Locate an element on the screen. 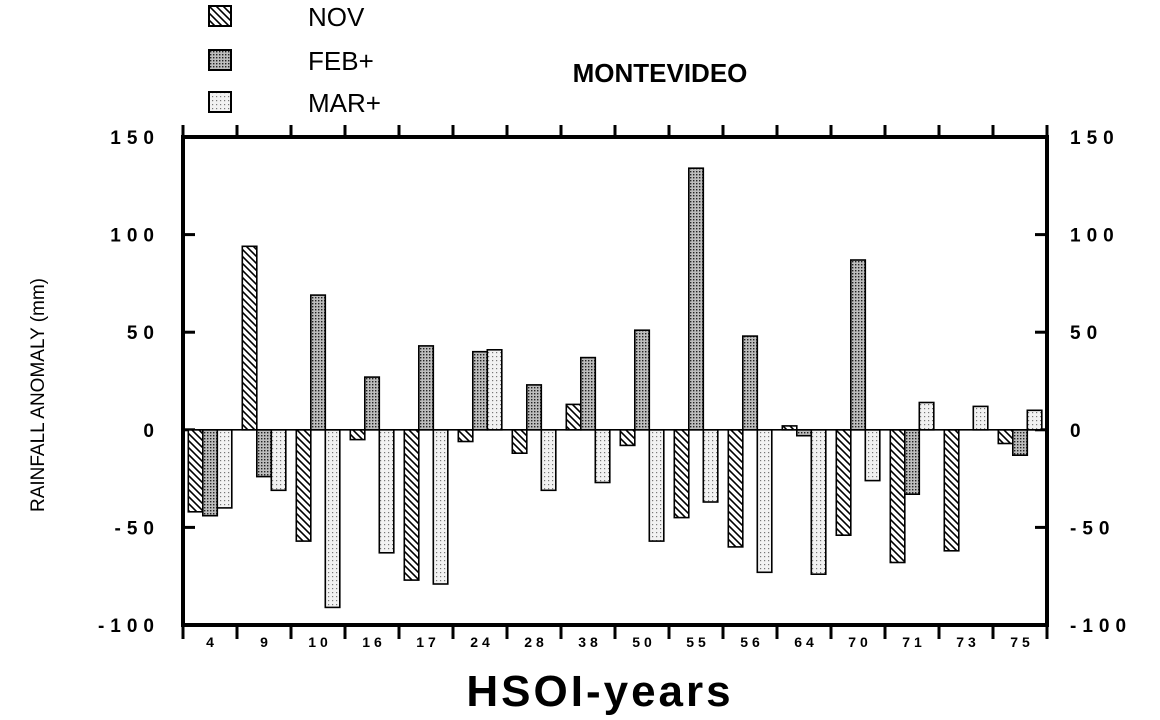 The width and height of the screenshot is (1160, 720). x-tick-label: 9 is located at coordinates (264, 642).